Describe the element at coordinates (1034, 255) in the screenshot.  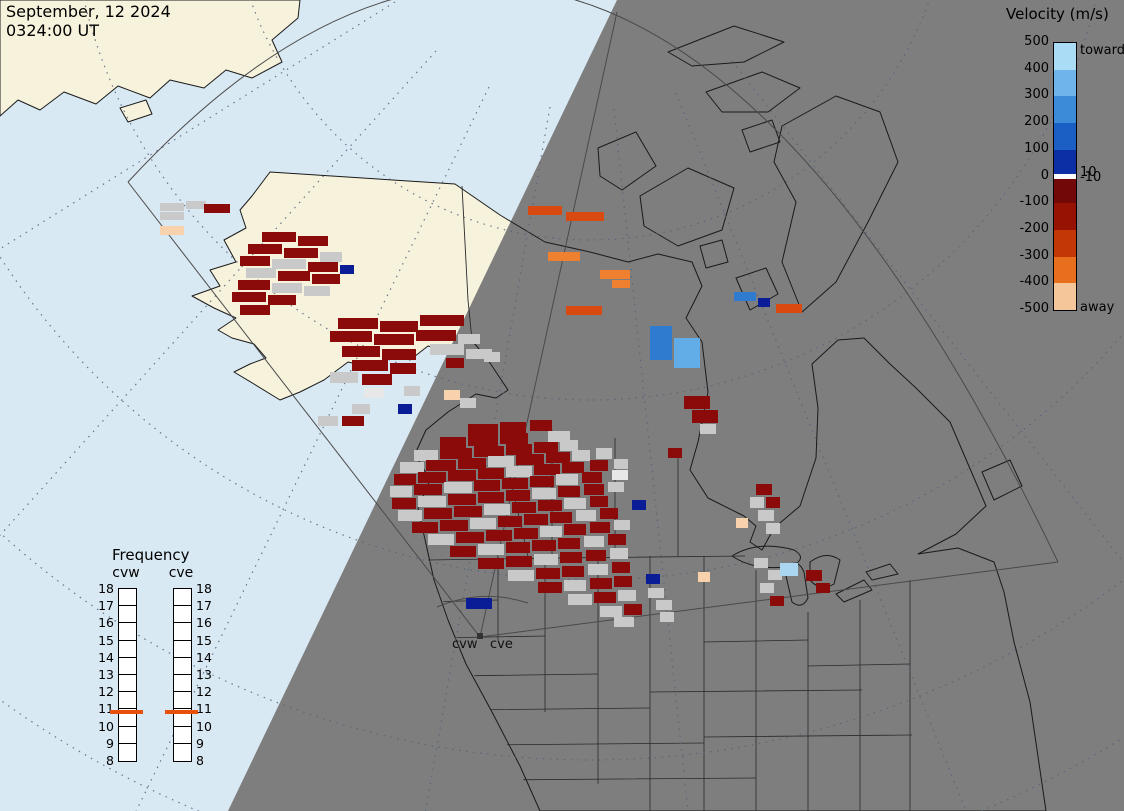
I see `velocity-tick: -300` at that location.